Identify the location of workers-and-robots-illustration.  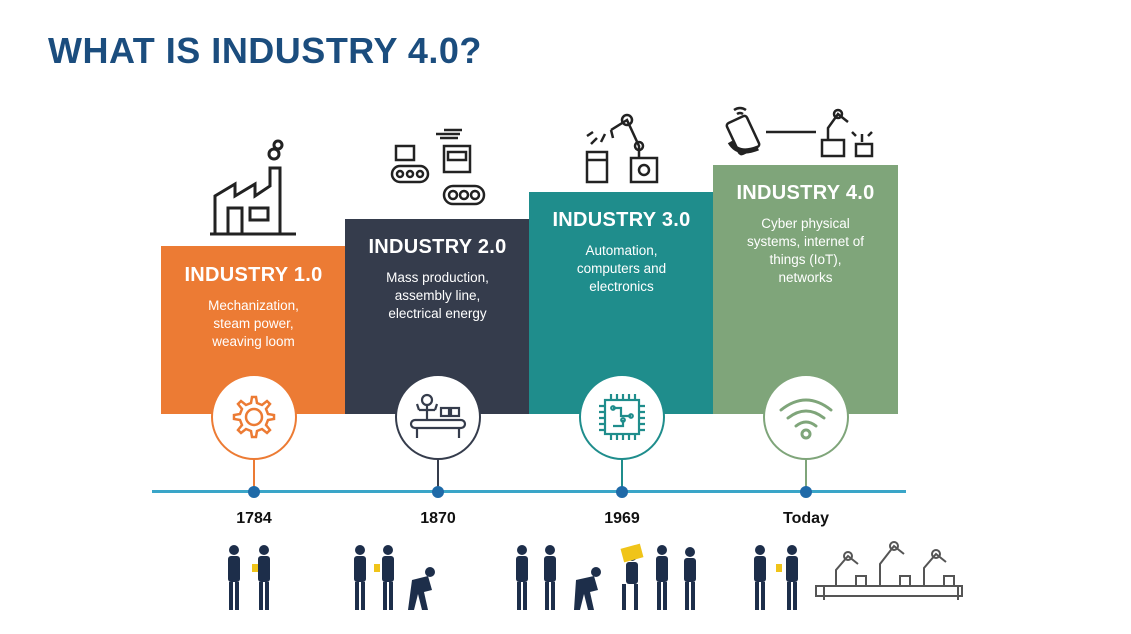
(858, 575).